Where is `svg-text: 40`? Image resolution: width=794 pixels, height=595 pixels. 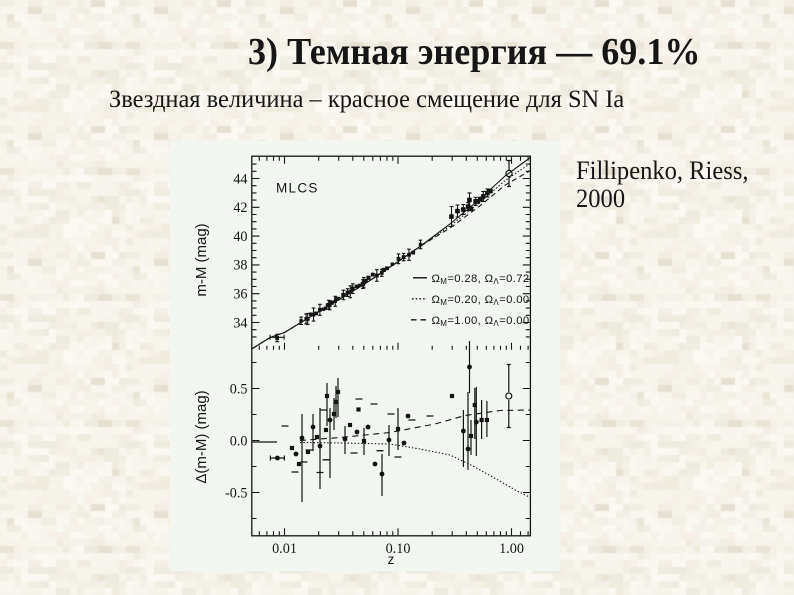
svg-text: 40 is located at coordinates (240, 237).